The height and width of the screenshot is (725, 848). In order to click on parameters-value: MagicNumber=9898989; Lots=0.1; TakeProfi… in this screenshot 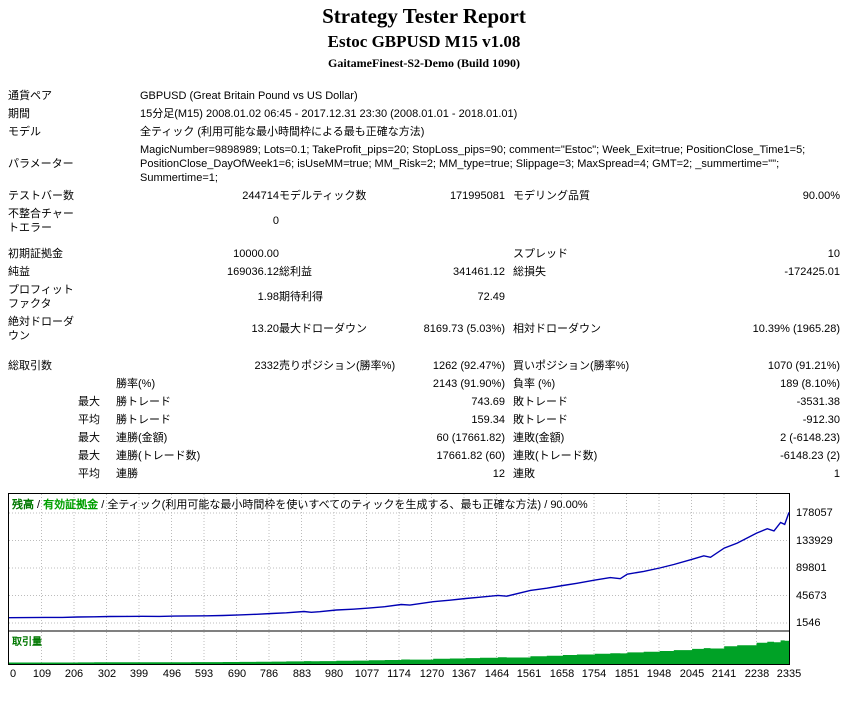, I will do `click(473, 164)`.